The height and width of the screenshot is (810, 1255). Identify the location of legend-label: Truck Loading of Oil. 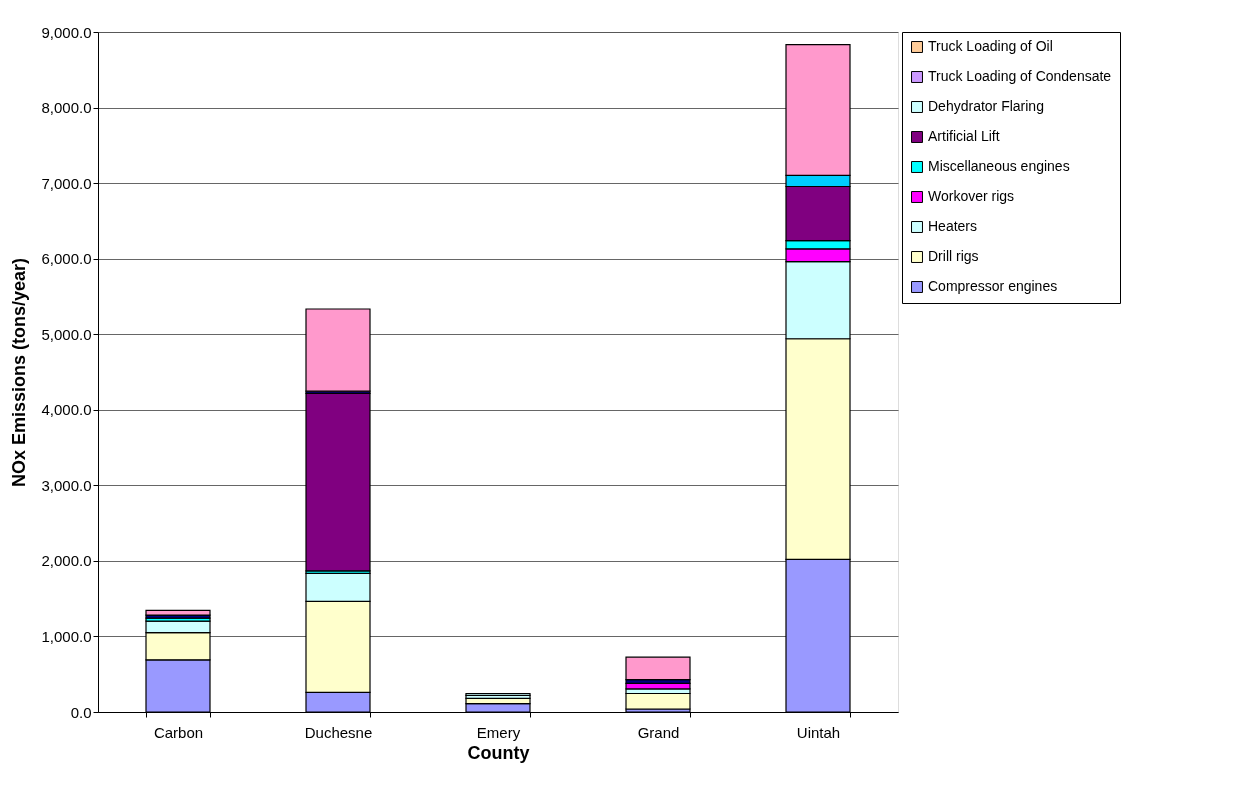
(990, 46).